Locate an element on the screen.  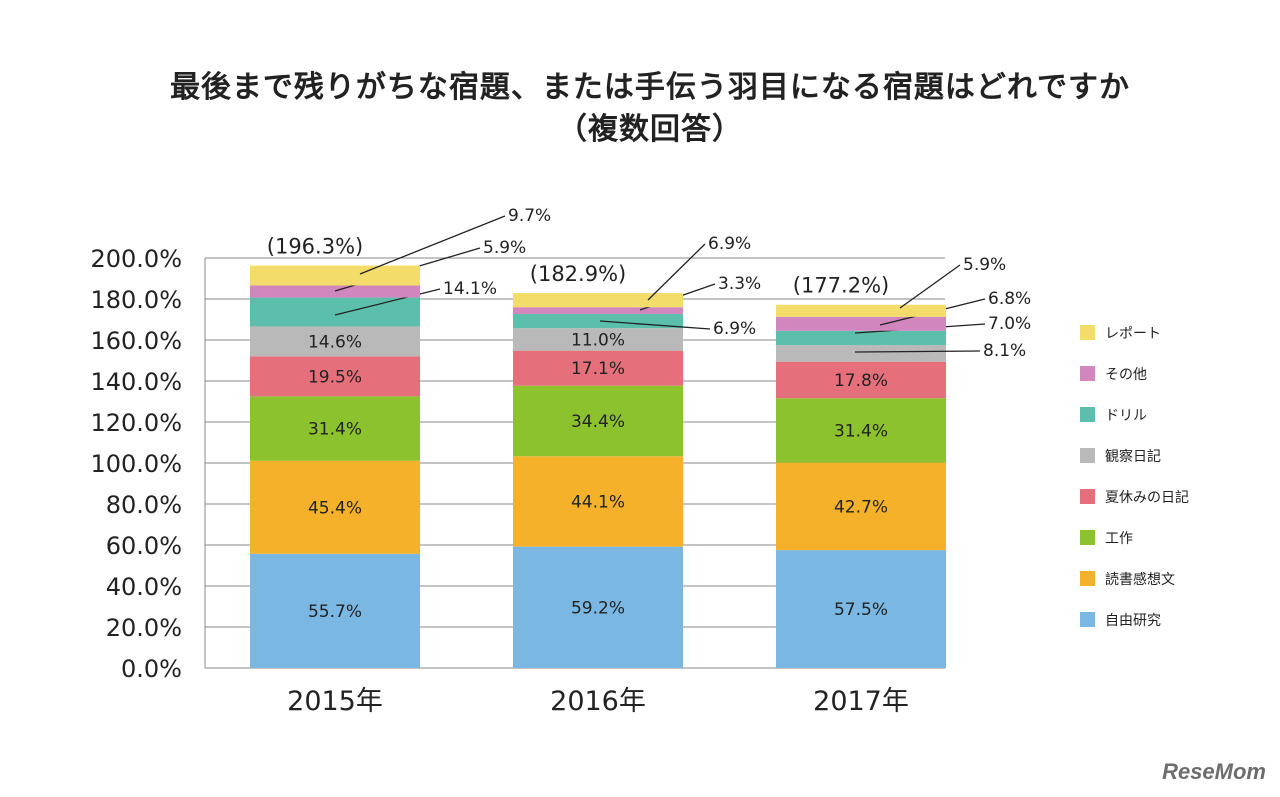
data-label: 34.4% is located at coordinates (598, 422).